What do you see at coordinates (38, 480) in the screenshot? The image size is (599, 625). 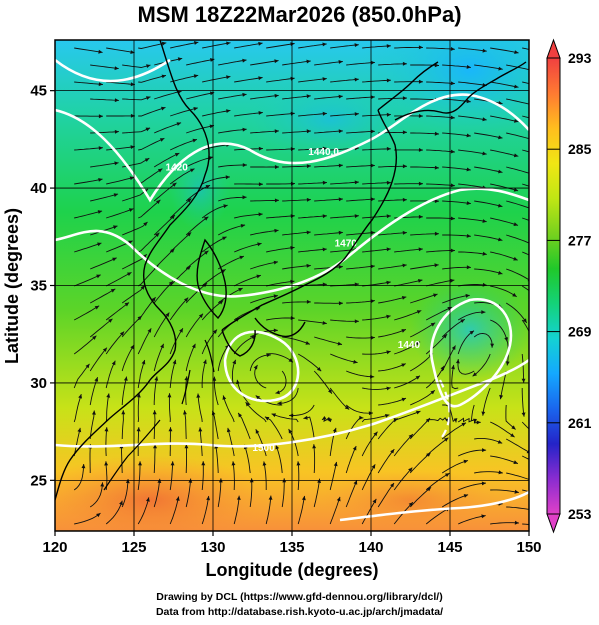 I see `y-tick-label: 25` at bounding box center [38, 480].